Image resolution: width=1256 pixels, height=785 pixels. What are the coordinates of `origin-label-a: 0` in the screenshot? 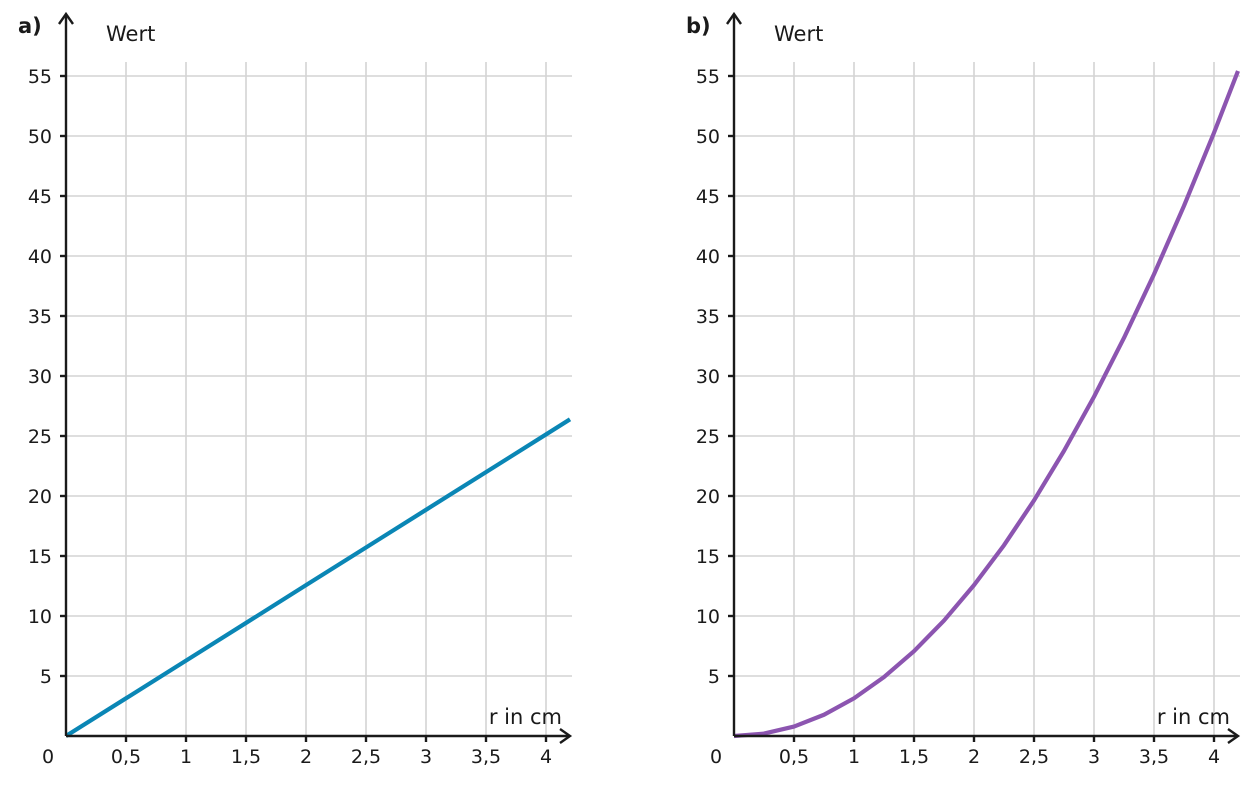 It's located at (48, 757).